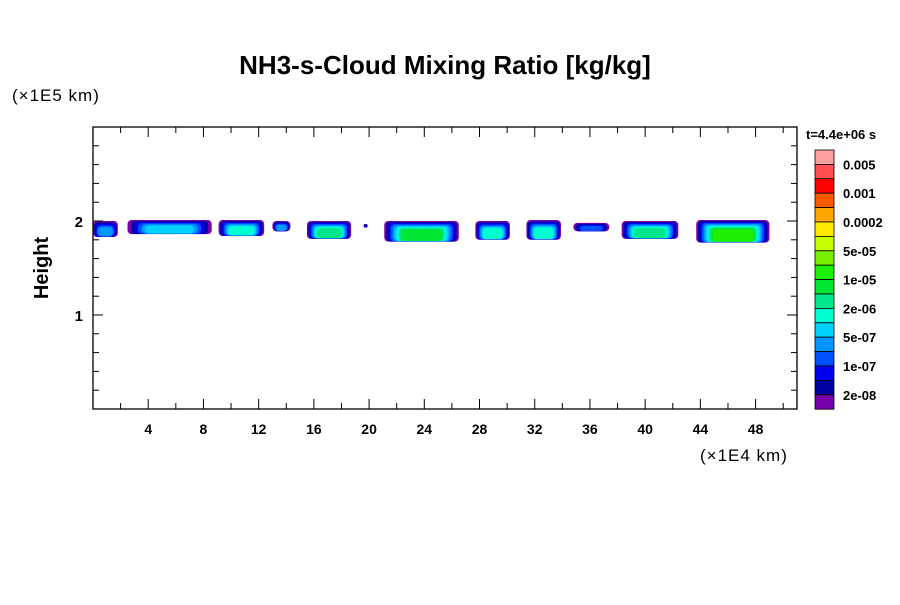 The width and height of the screenshot is (900, 605). What do you see at coordinates (859, 308) in the screenshot?
I see `colorbar-label: 2e-06` at bounding box center [859, 308].